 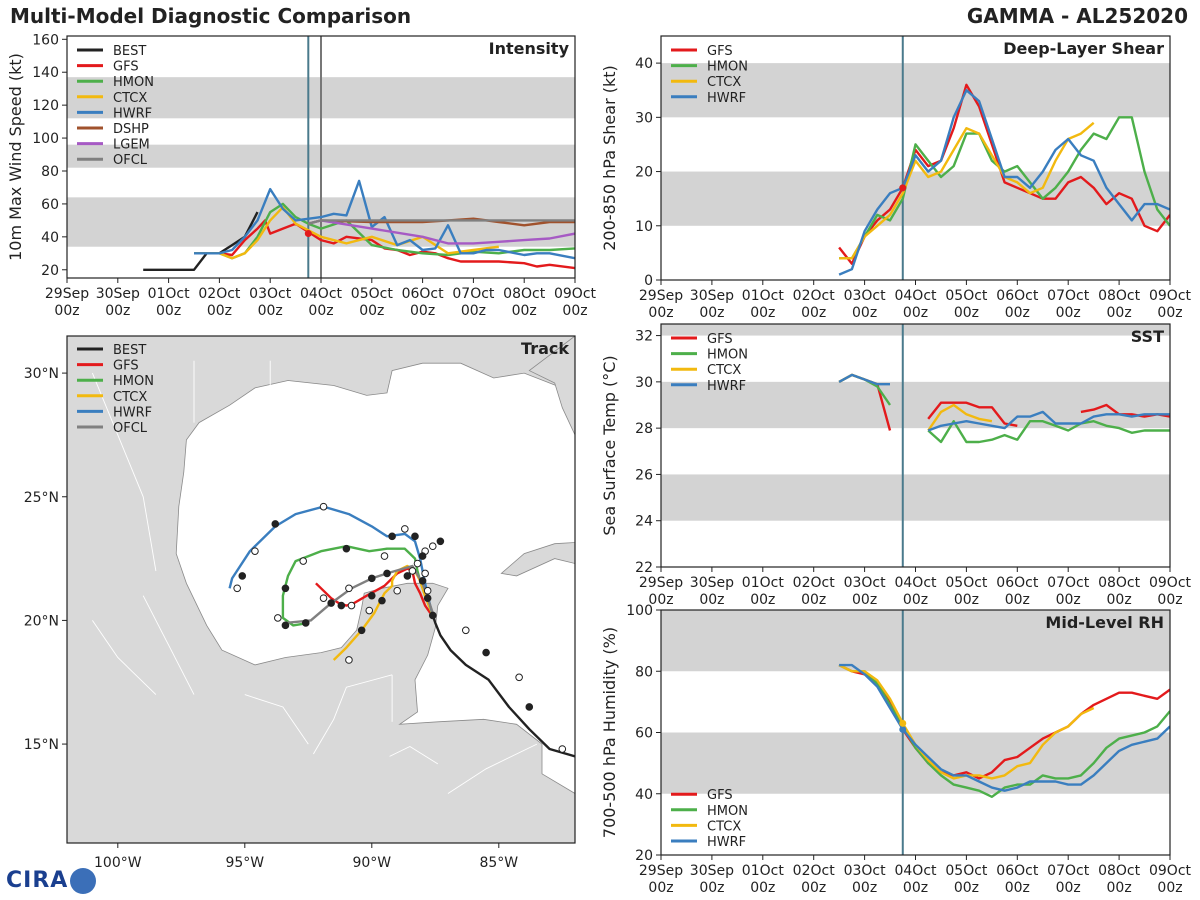 What do you see at coordinates (1170, 296) in the screenshot?
I see `x-tick-label-date: 09Oct` at bounding box center [1170, 296].